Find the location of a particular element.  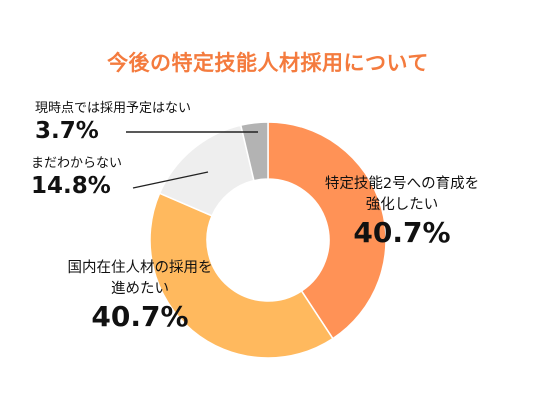

slice-kokunai is located at coordinates (241, 275).